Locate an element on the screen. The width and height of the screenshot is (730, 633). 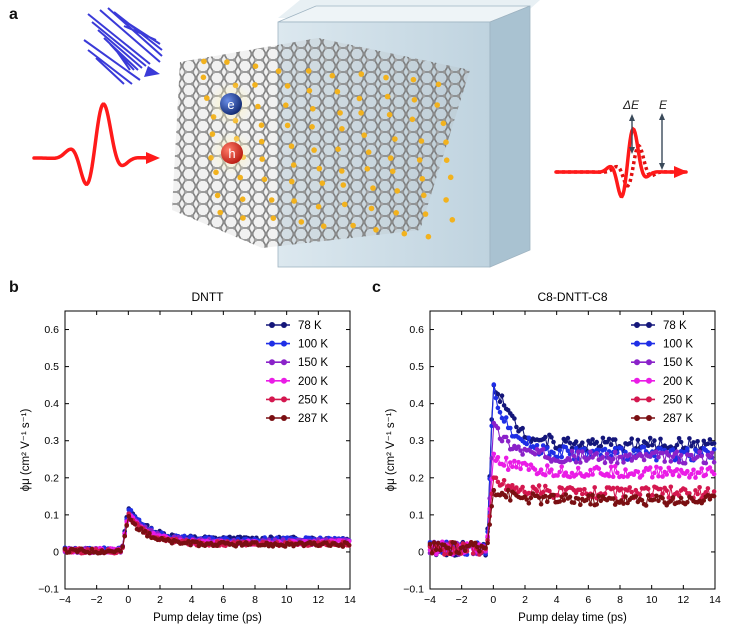
transmitted-thz-pulse-icon: ΔE E is located at coordinates (621, 148).